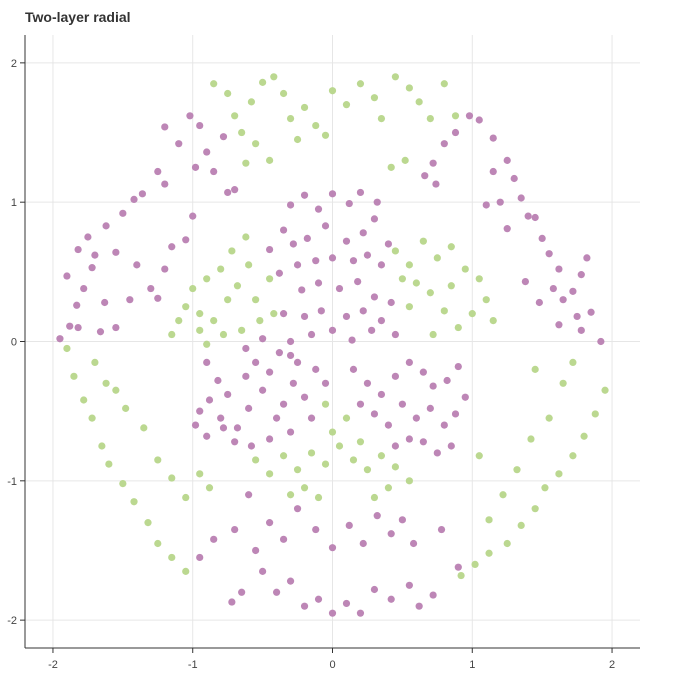  What do you see at coordinates (12, 482) in the screenshot?
I see `y-tick-label: -1` at bounding box center [12, 482].